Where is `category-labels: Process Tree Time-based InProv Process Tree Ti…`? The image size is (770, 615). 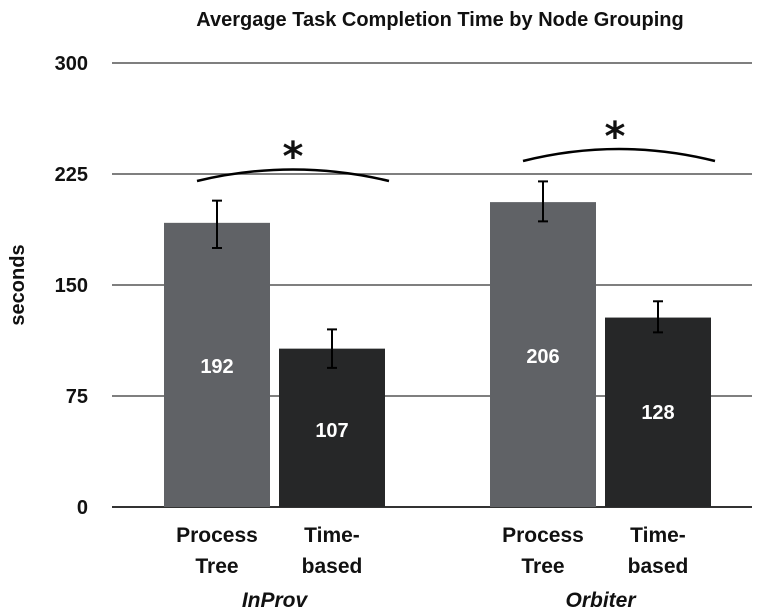
category-labels: Process Tree Time-based InProv Process Tree Ti… is located at coordinates (432, 568).